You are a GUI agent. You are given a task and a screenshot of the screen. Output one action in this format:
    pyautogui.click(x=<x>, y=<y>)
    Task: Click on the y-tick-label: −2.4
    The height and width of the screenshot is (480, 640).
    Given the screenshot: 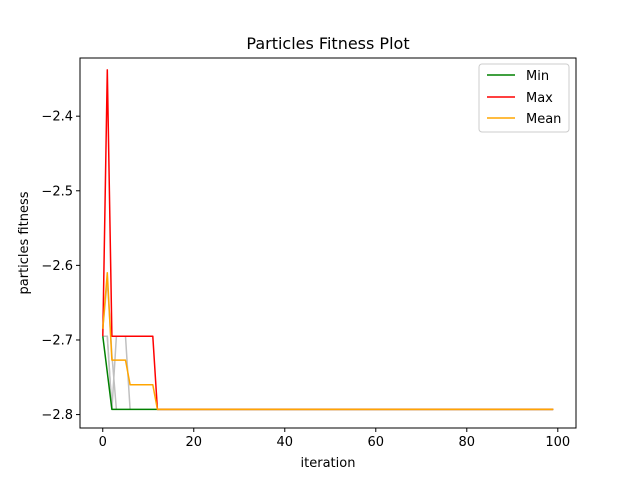 What is the action you would take?
    pyautogui.click(x=57, y=117)
    